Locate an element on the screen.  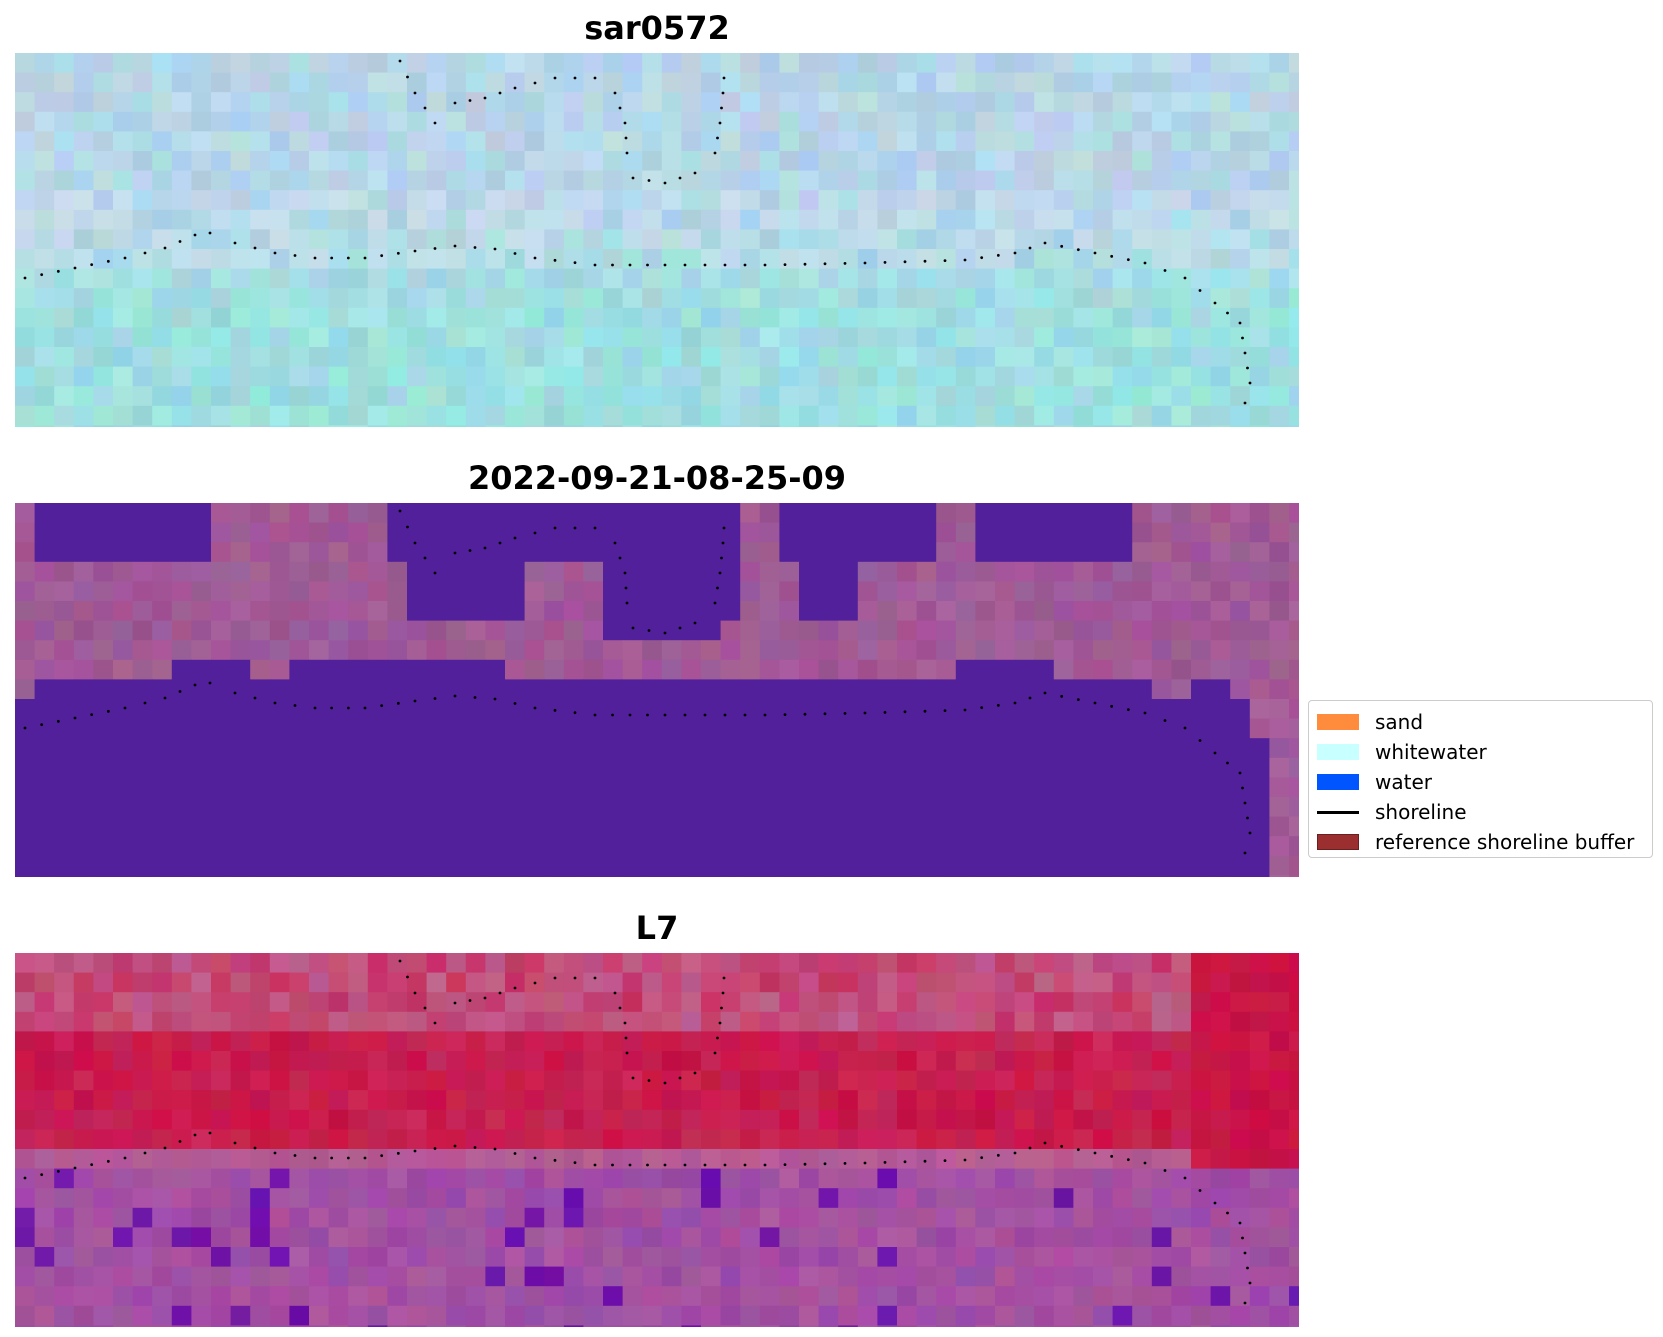
reference-buffer-swatch-icon is located at coordinates (1338, 842).